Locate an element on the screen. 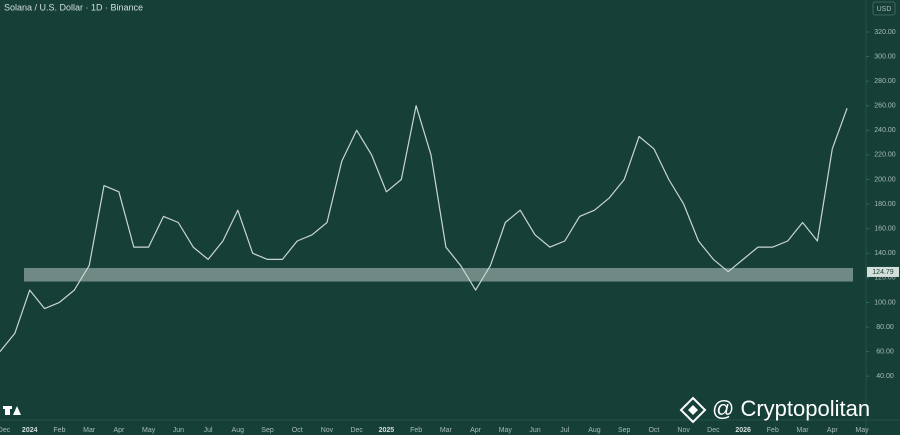 This screenshot has width=900, height=435. y-tick-label: 40.00 is located at coordinates (885, 376).